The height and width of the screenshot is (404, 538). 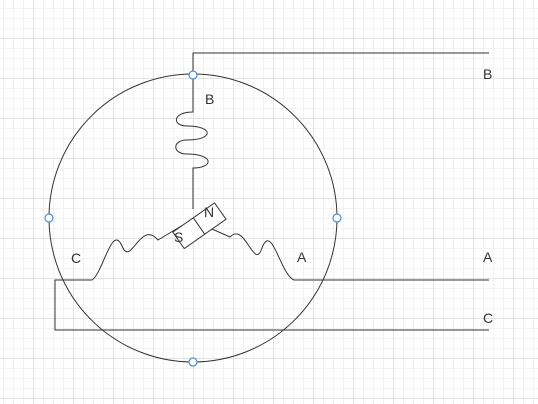 I want to click on winding-b, so click(x=192, y=142).